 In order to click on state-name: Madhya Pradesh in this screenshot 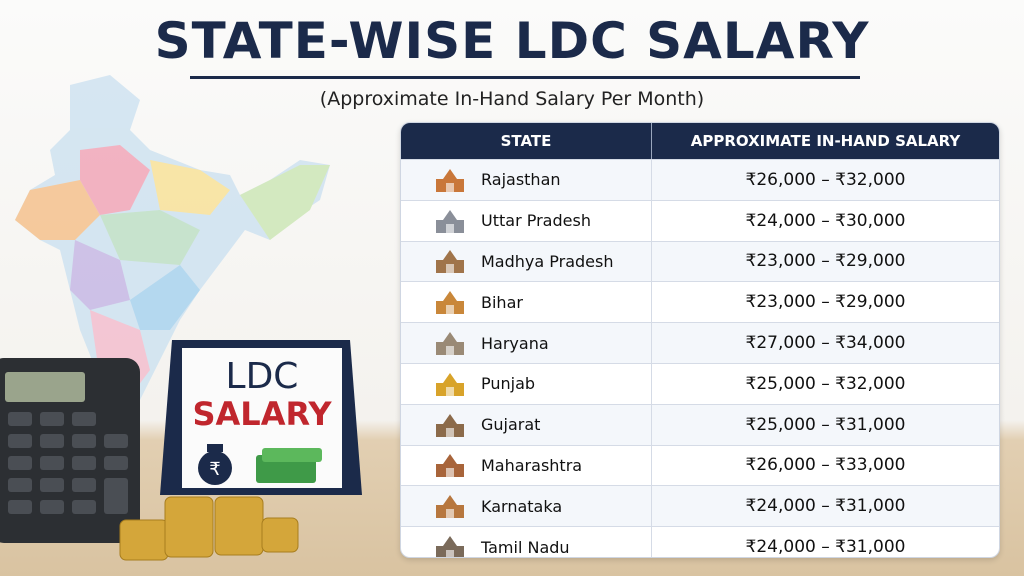, I will do `click(547, 261)`.